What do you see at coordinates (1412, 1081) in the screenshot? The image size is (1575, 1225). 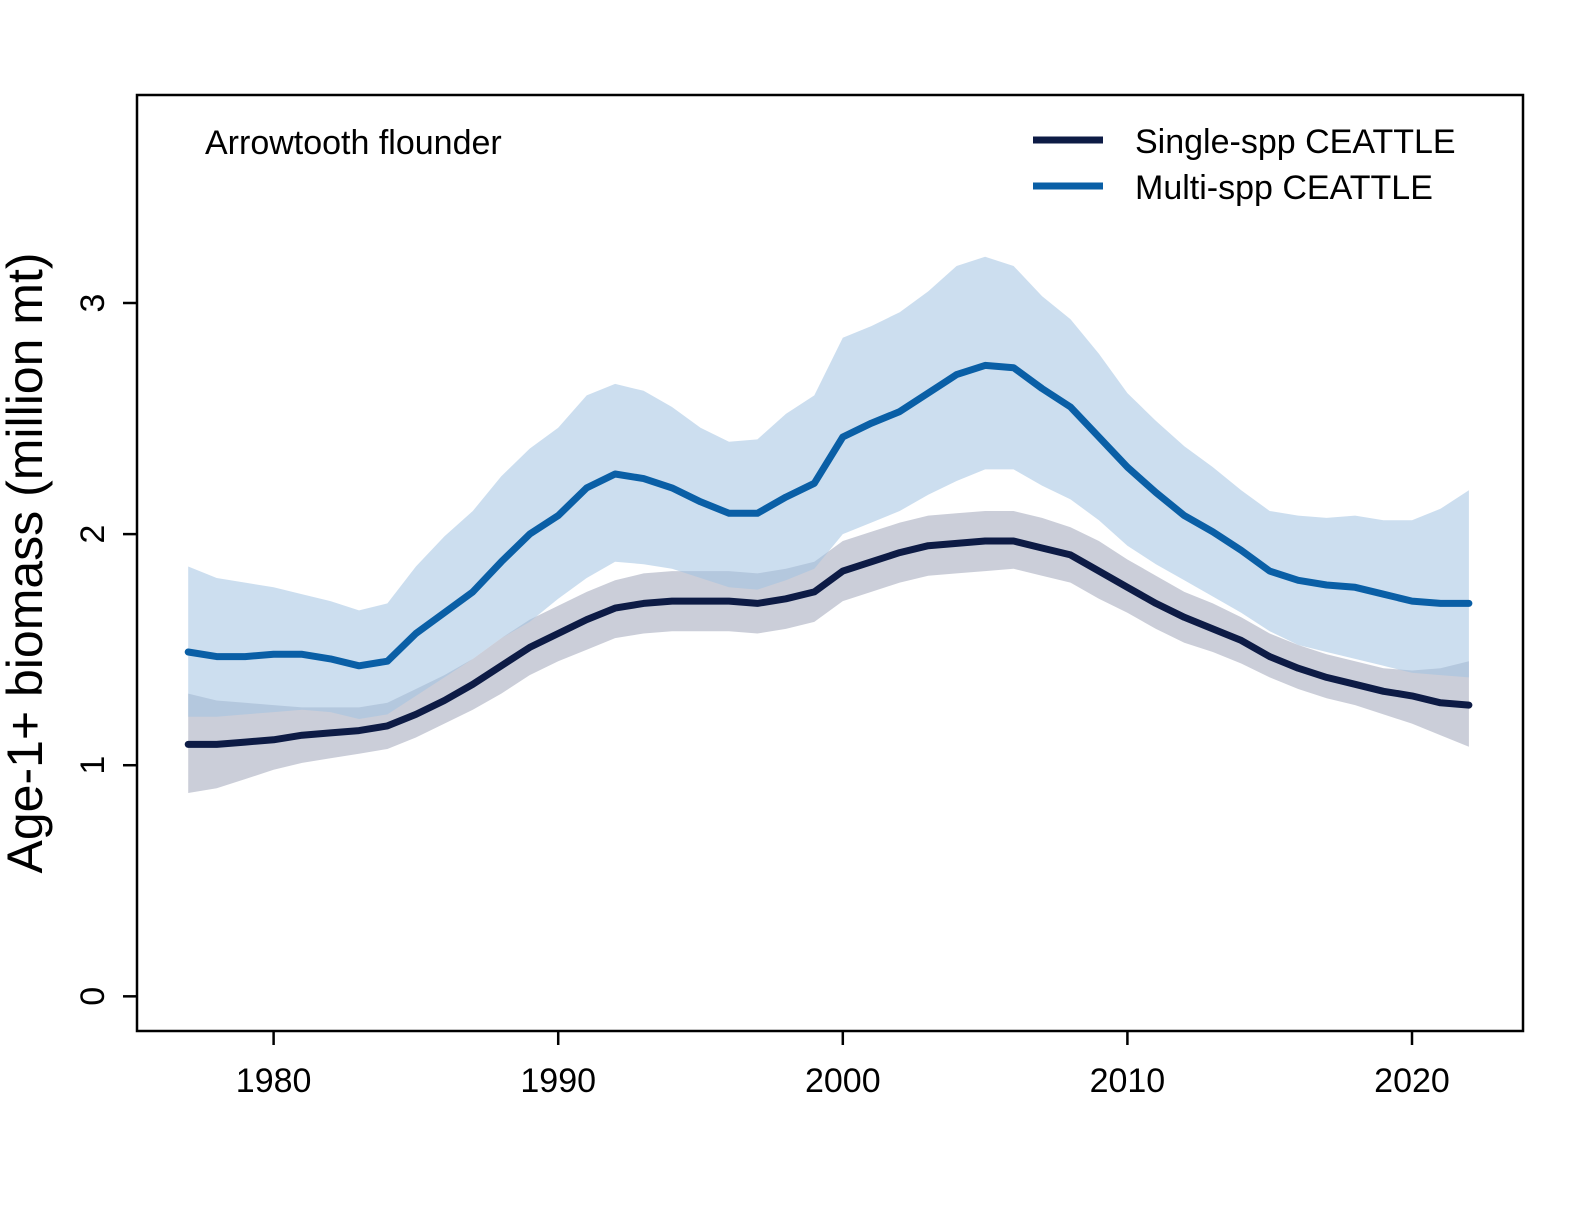 I see `x-tick-label: 2020` at bounding box center [1412, 1081].